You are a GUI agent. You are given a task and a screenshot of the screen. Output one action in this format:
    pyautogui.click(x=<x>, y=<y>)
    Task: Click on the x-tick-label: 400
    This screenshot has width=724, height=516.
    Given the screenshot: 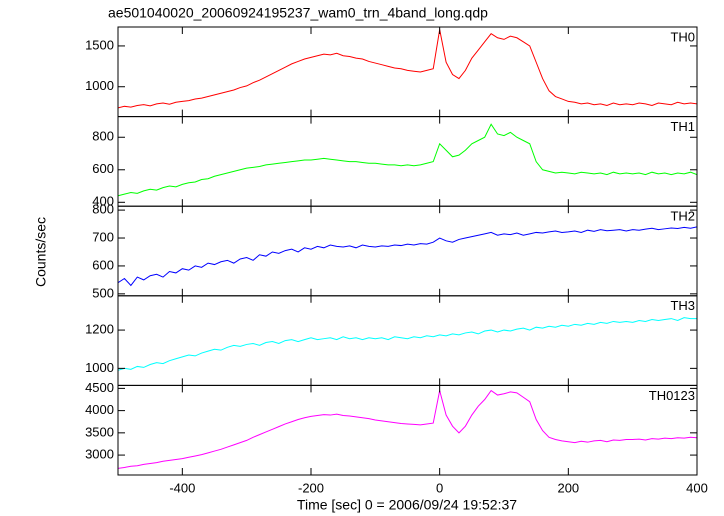 What is the action you would take?
    pyautogui.click(x=697, y=487)
    